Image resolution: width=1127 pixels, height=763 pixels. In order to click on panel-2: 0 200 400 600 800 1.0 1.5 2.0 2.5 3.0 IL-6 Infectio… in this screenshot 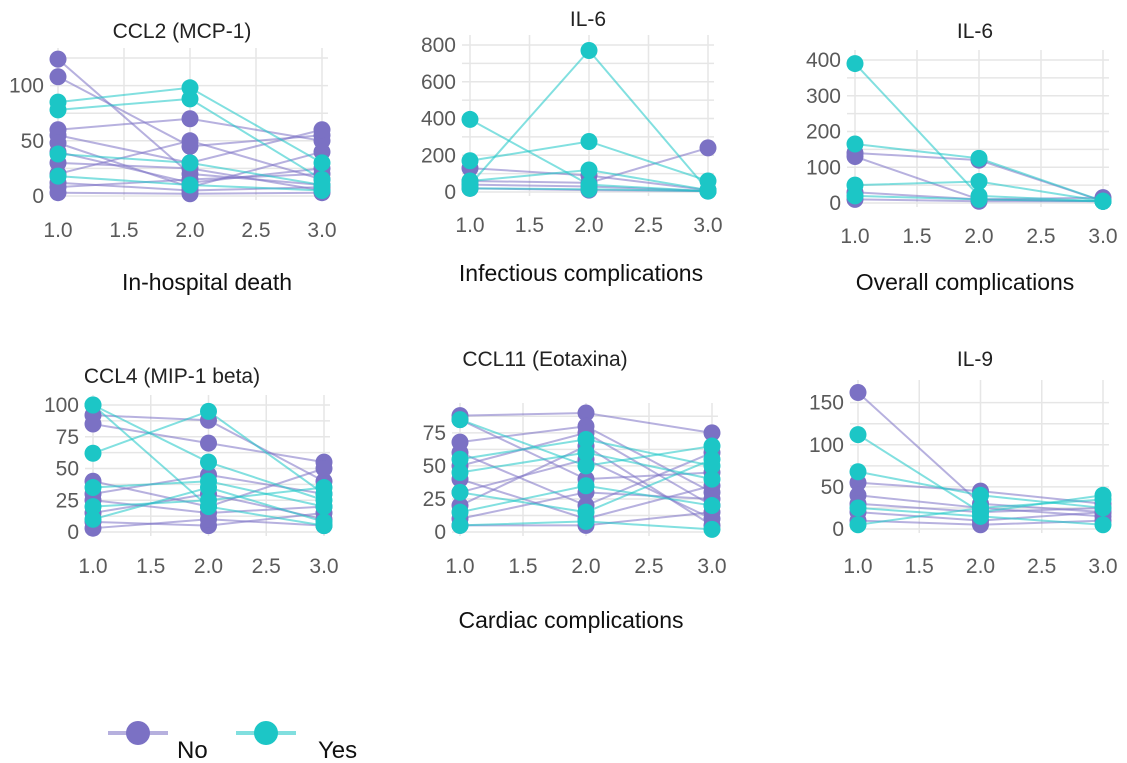, I will do `click(572, 147)`.